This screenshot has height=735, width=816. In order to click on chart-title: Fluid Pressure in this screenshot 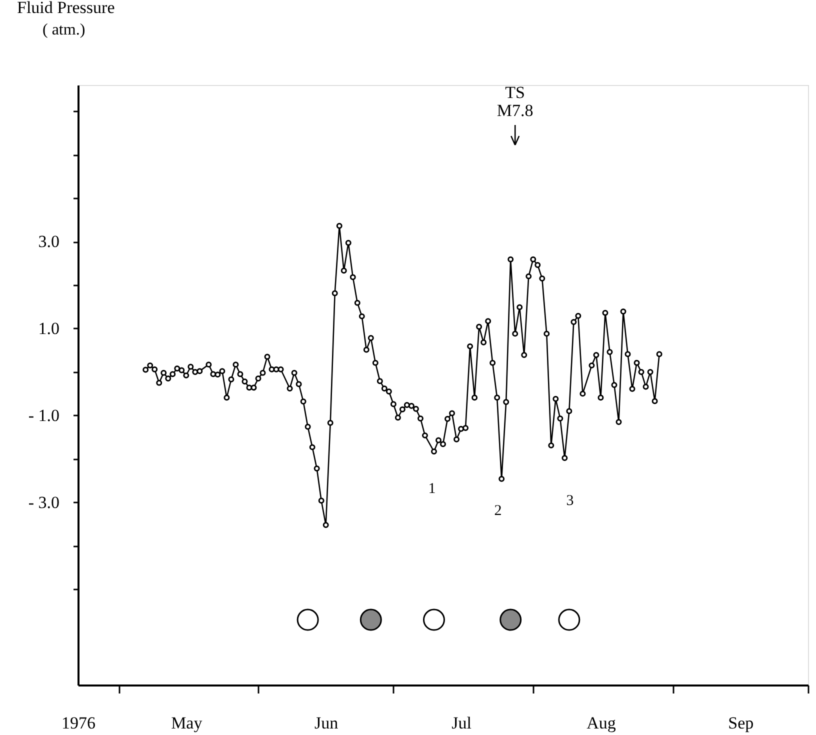, I will do `click(66, 8)`.